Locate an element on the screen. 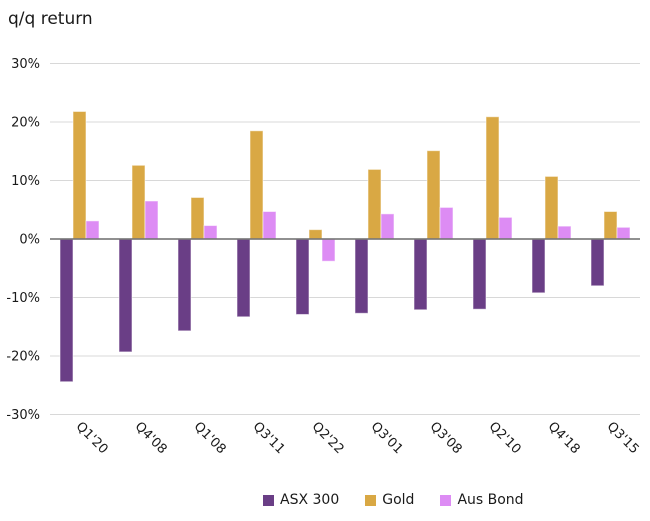  x-axis-tick-label: Q2'22 is located at coordinates (328, 438).